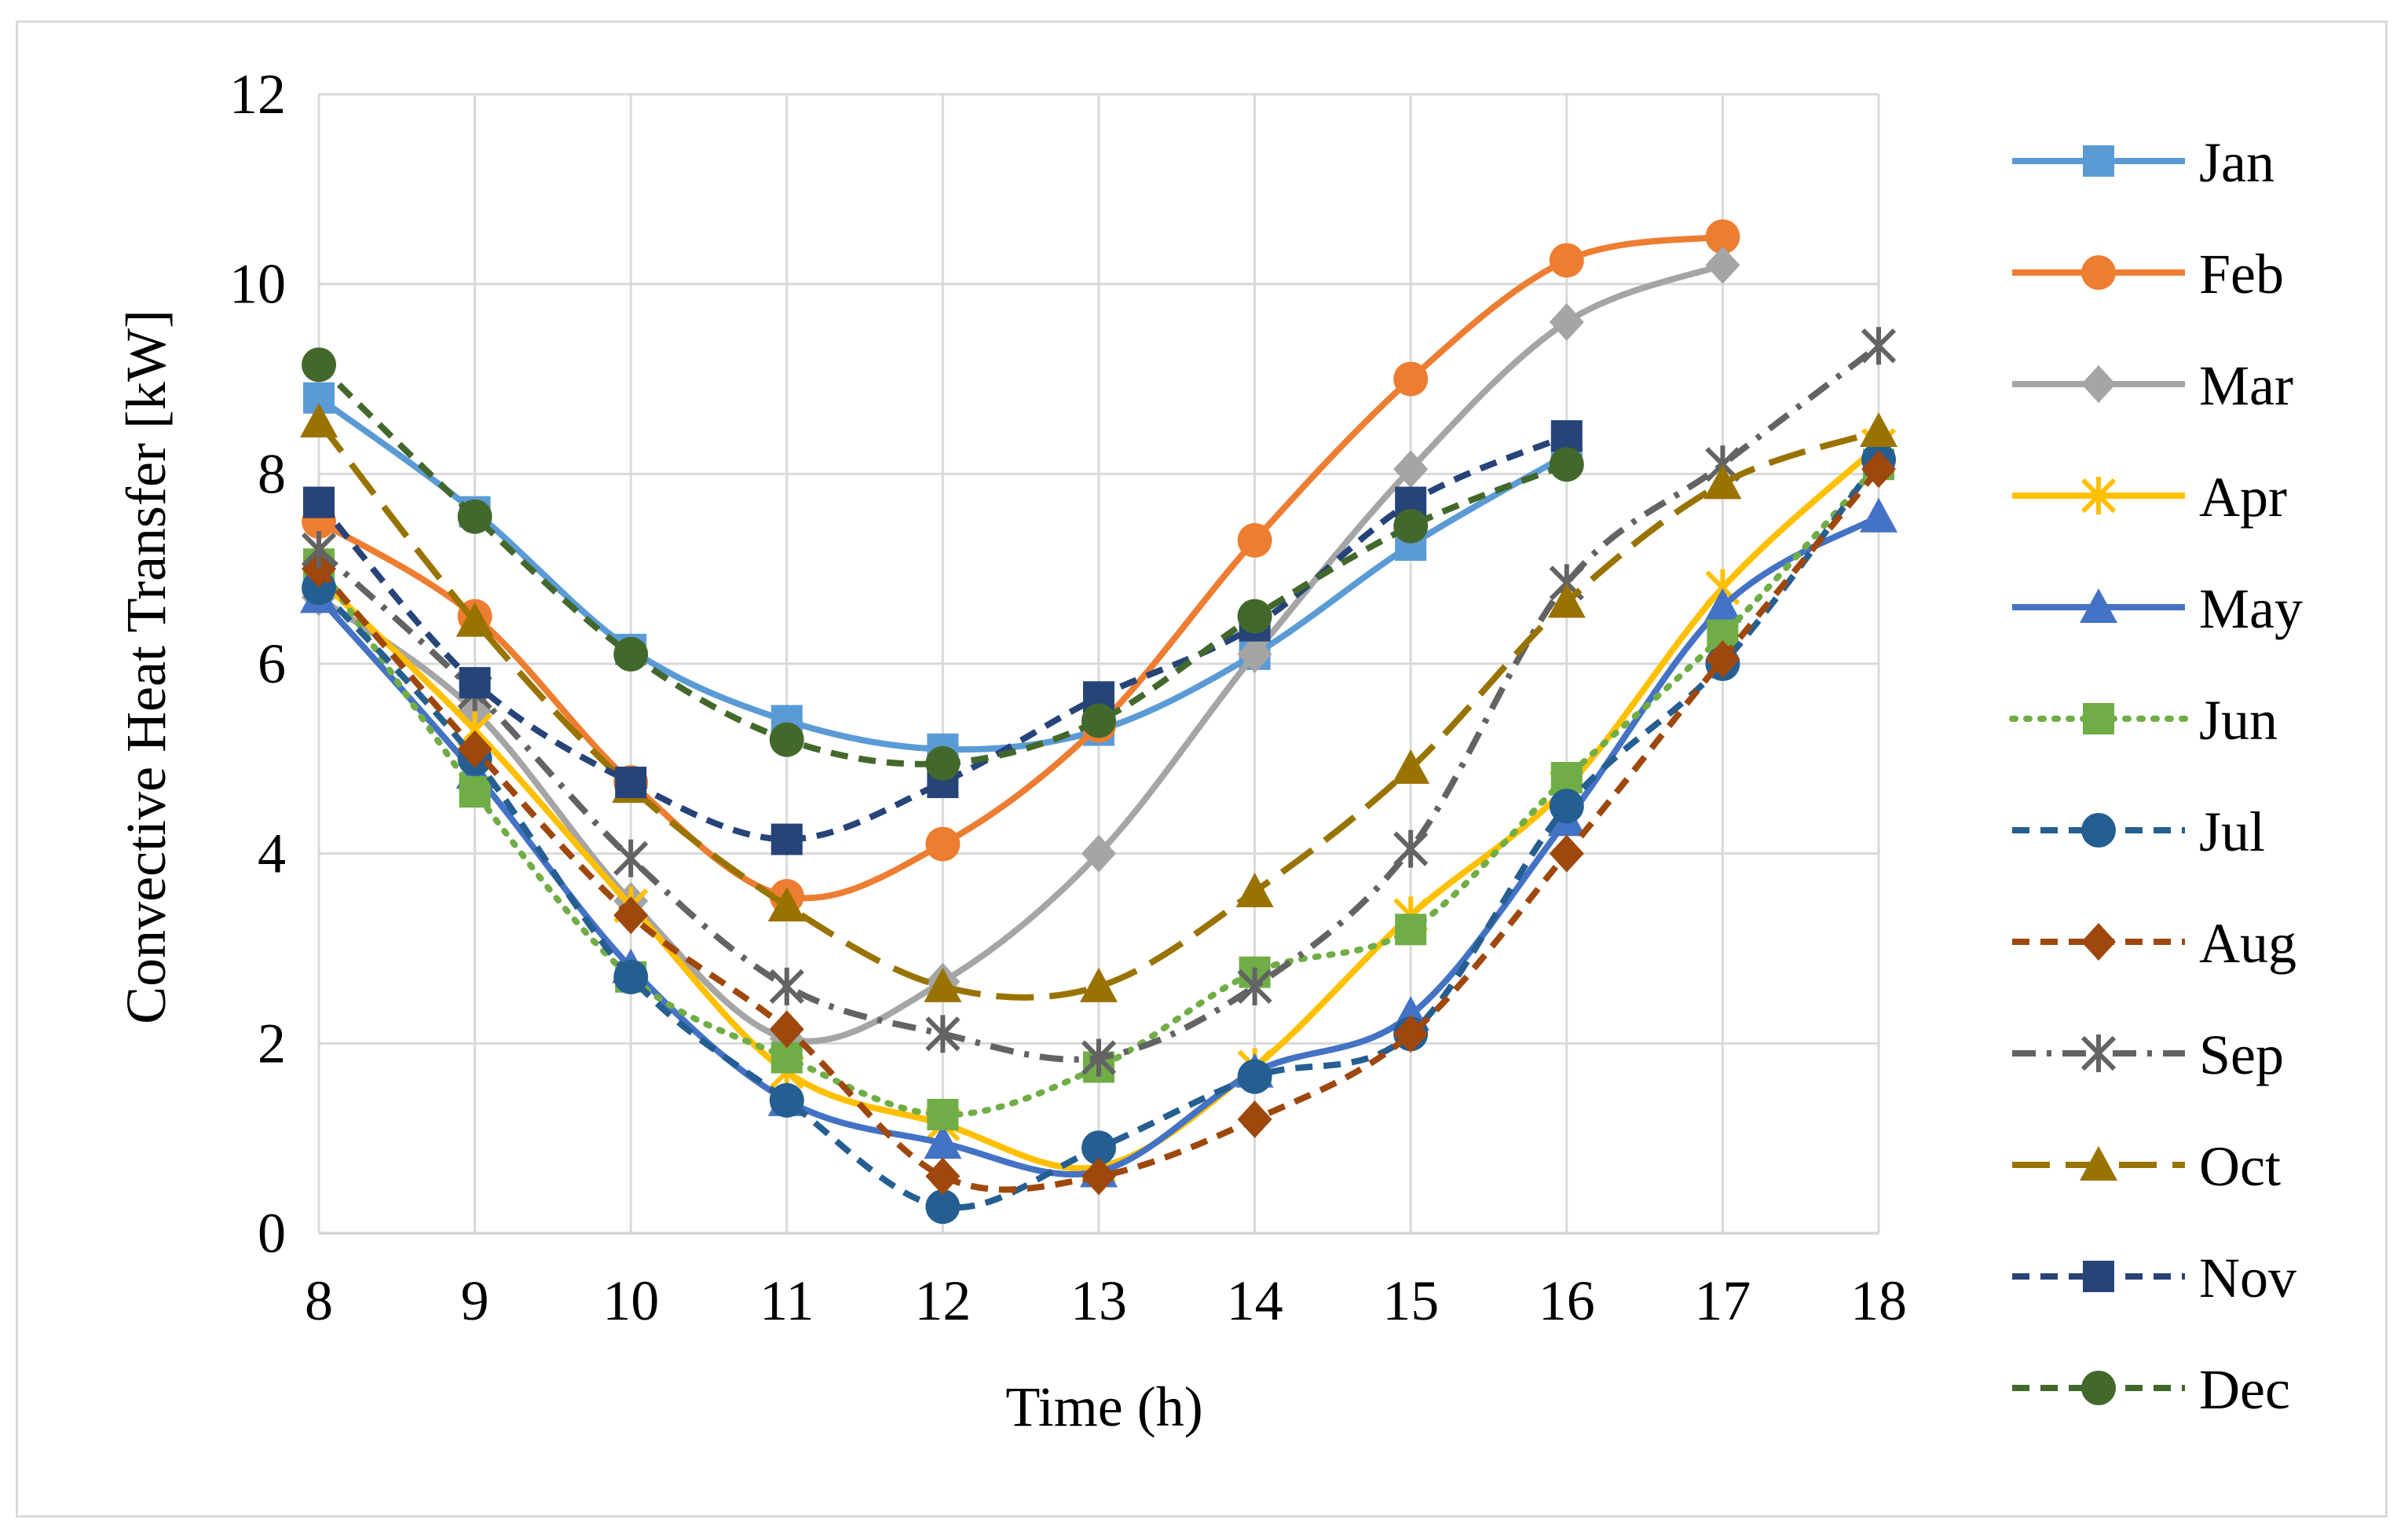  What do you see at coordinates (475, 1300) in the screenshot?
I see `x-tick-label: 9` at bounding box center [475, 1300].